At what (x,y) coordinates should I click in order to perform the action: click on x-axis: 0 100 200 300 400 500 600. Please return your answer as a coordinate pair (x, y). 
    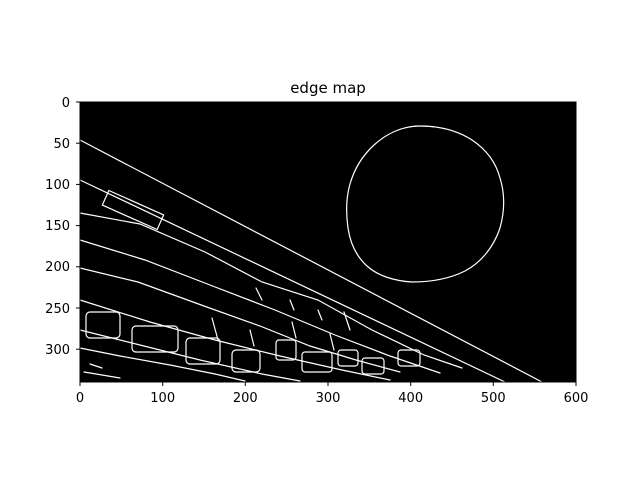
    Looking at the image, I should click on (332, 394).